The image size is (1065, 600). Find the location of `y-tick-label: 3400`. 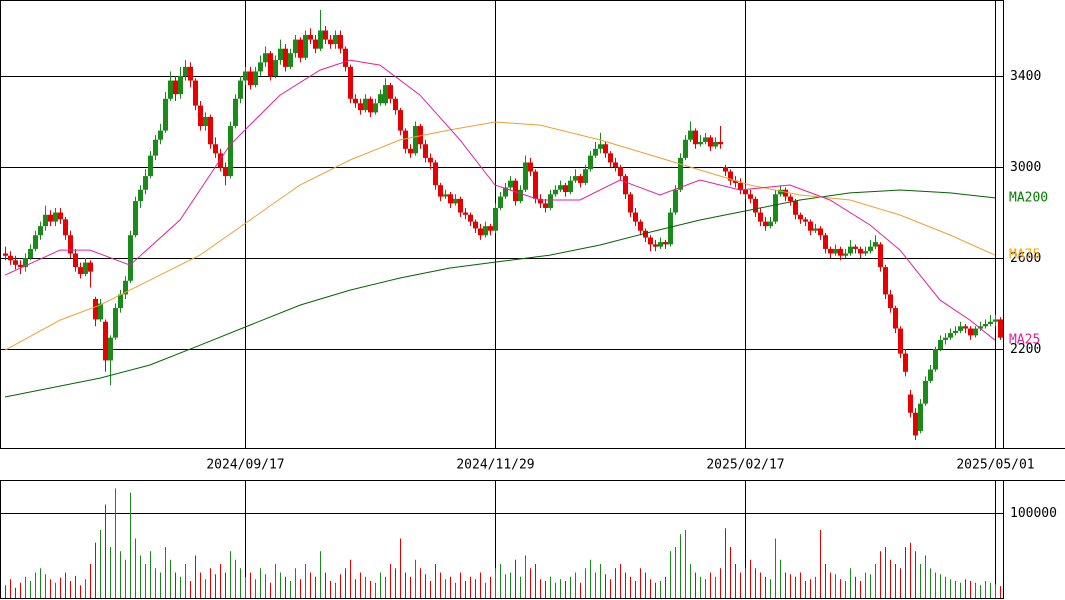

y-tick-label: 3400 is located at coordinates (1025, 76).